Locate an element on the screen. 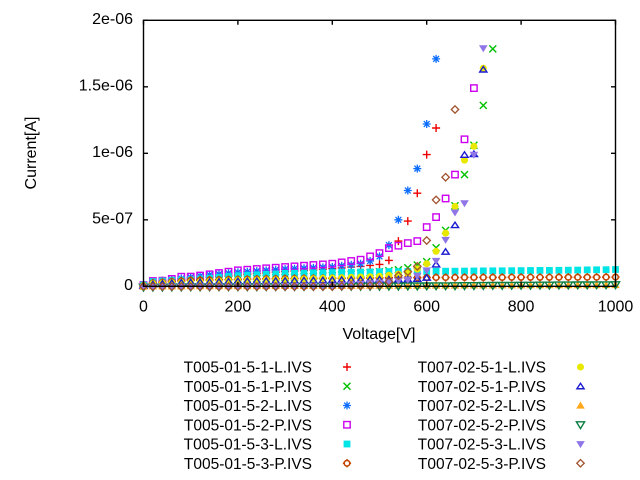 Image resolution: width=640 pixels, height=480 pixels. svg-text: Current[A] is located at coordinates (31, 153).